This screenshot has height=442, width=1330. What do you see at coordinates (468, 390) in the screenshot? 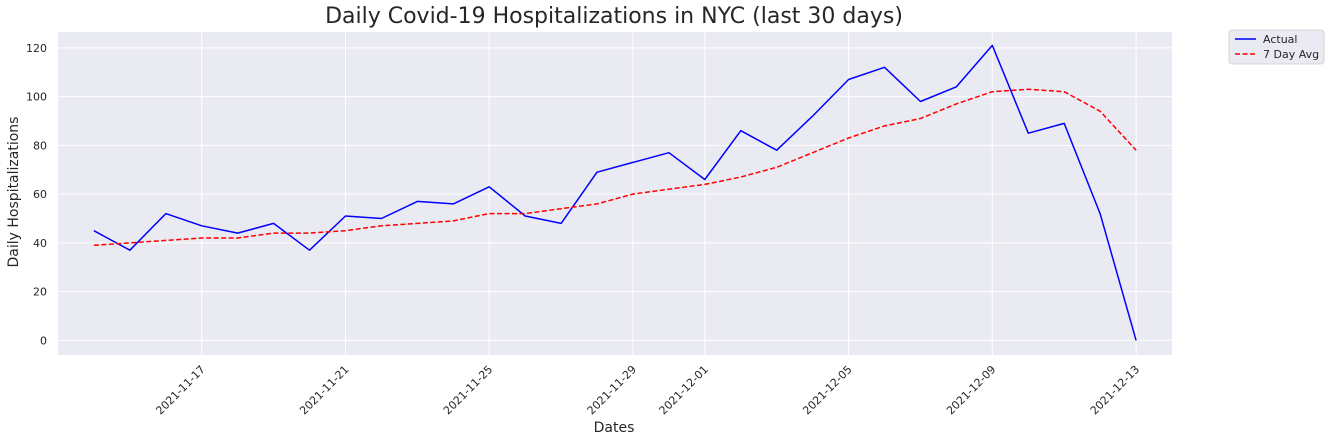
I see `x-tick-label: 2021-11-25` at bounding box center [468, 390].